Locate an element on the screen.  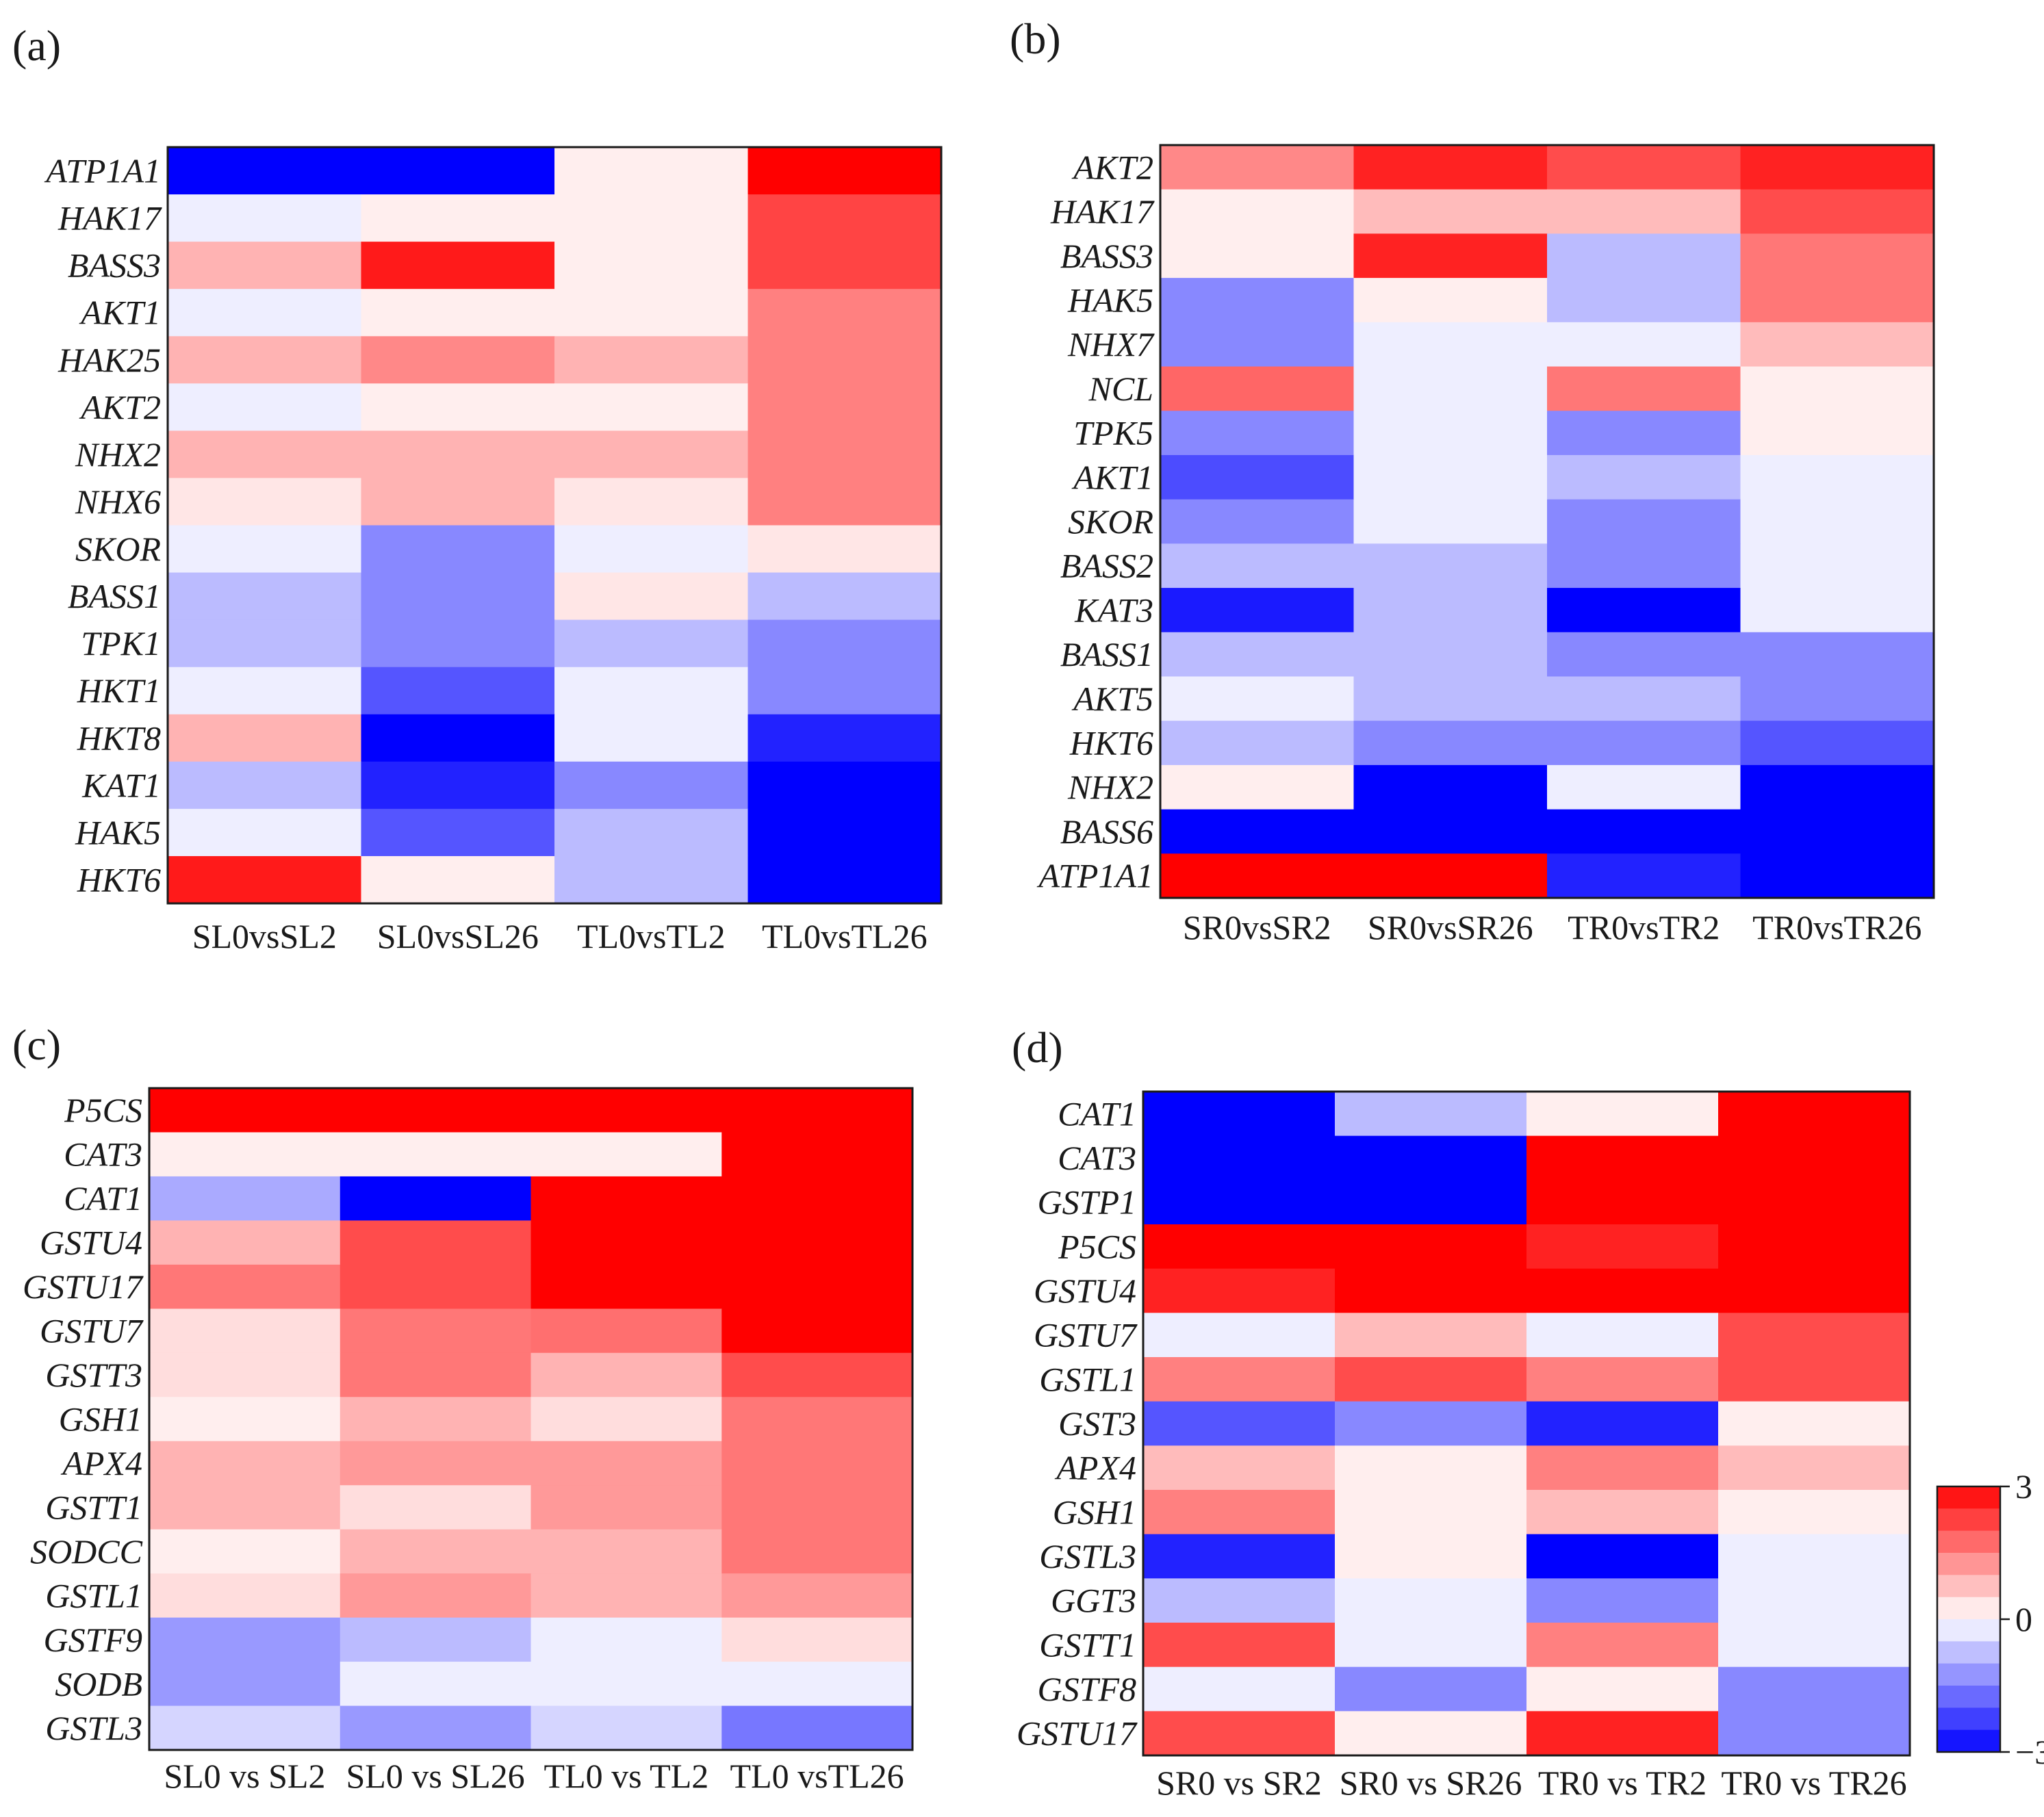
column-label: SL0 vs SL26 is located at coordinates (435, 1776).